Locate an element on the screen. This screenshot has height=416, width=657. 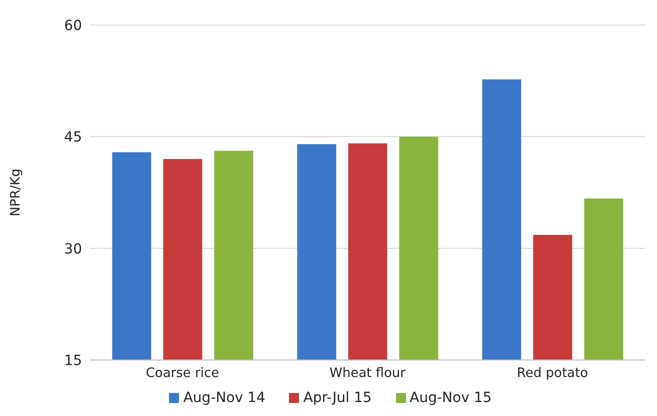
y-axis-title: NPR/Kg is located at coordinates (16, 192).